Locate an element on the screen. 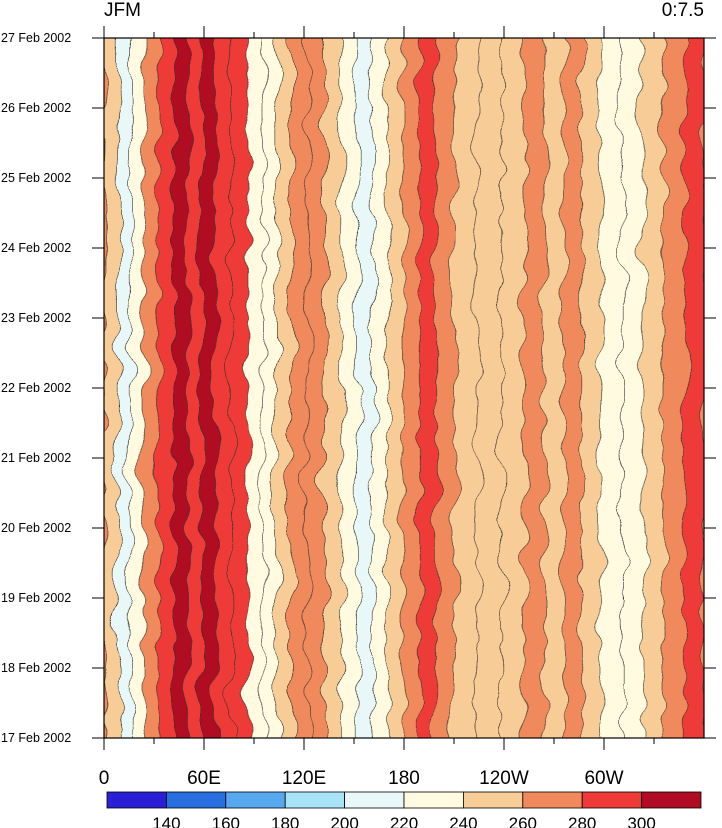 The image size is (722, 828). y-tick-label: 26 Feb 2002 is located at coordinates (36, 108).